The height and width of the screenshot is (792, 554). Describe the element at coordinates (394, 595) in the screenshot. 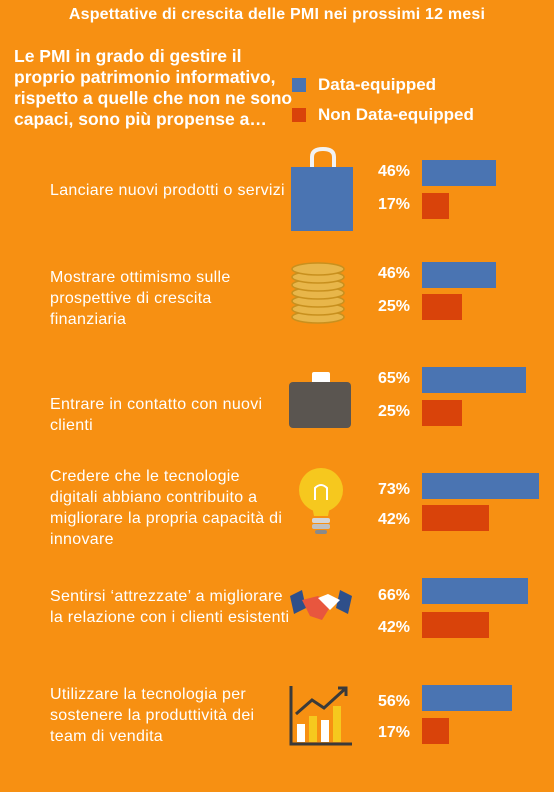

I see `value-label-data-equipped: 66%` at that location.